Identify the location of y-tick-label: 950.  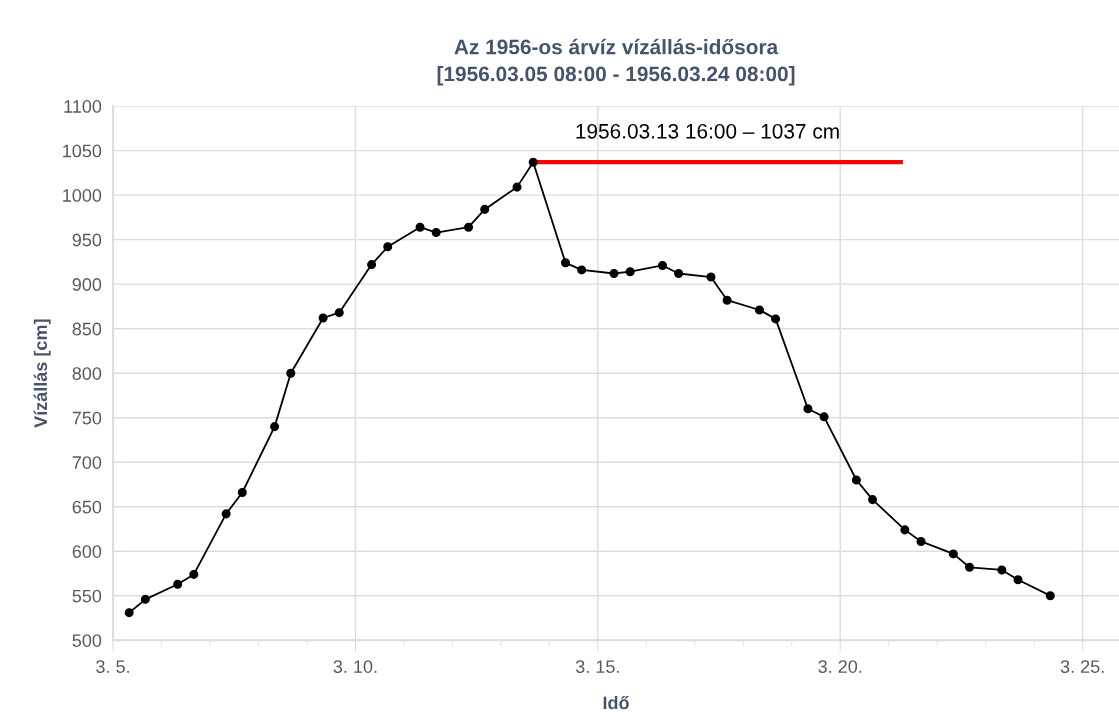
(87, 240).